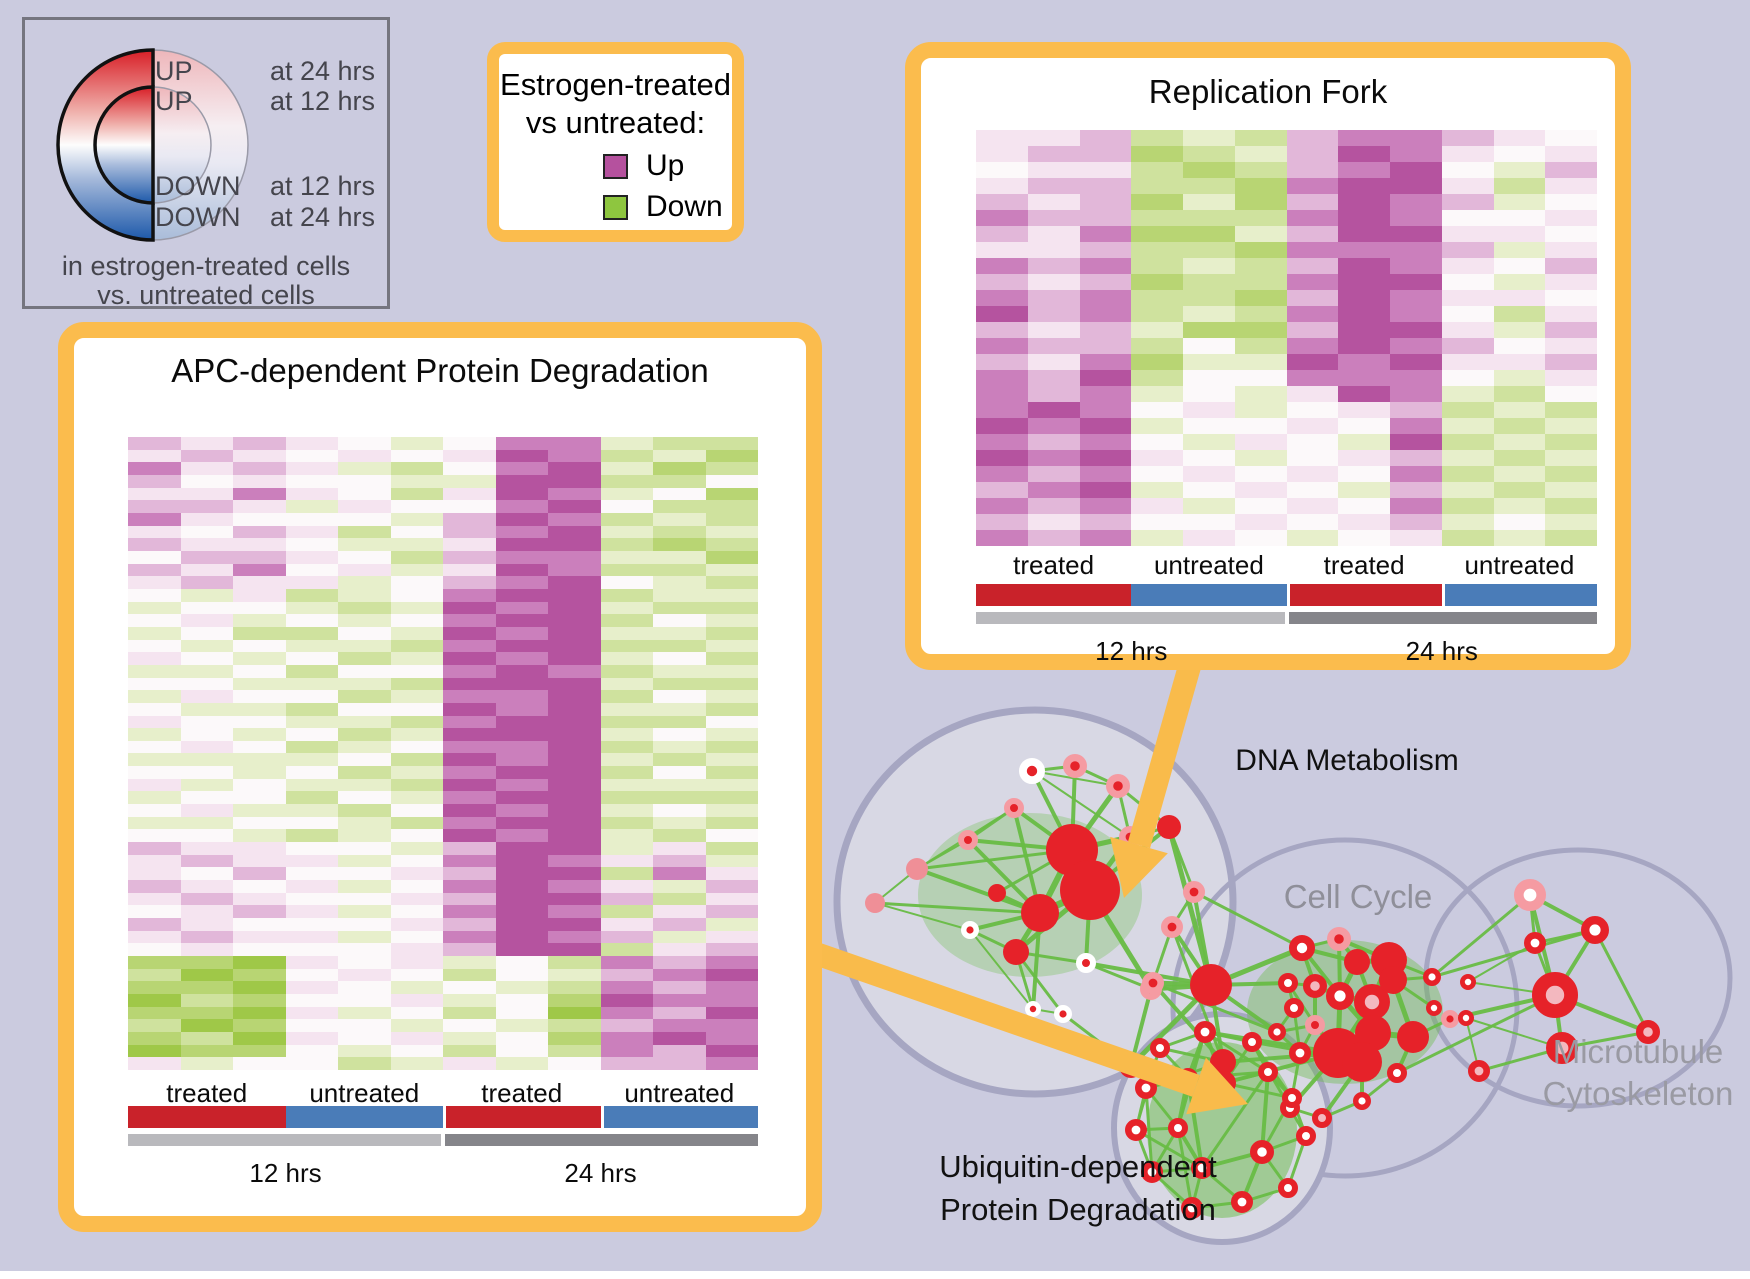  I want to click on down-color-swatch, so click(615, 207).